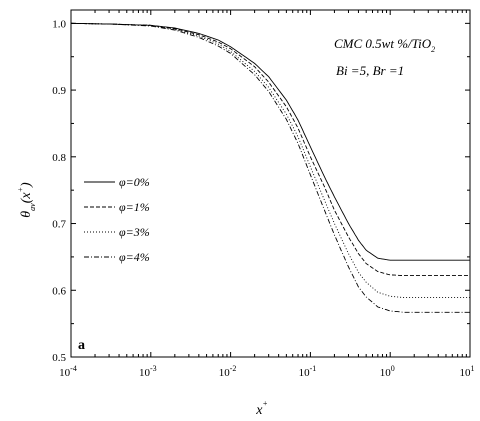 This screenshot has height=421, width=480. Describe the element at coordinates (20, 189) in the screenshot. I see `y-axis-title-arg-sup: +` at that location.